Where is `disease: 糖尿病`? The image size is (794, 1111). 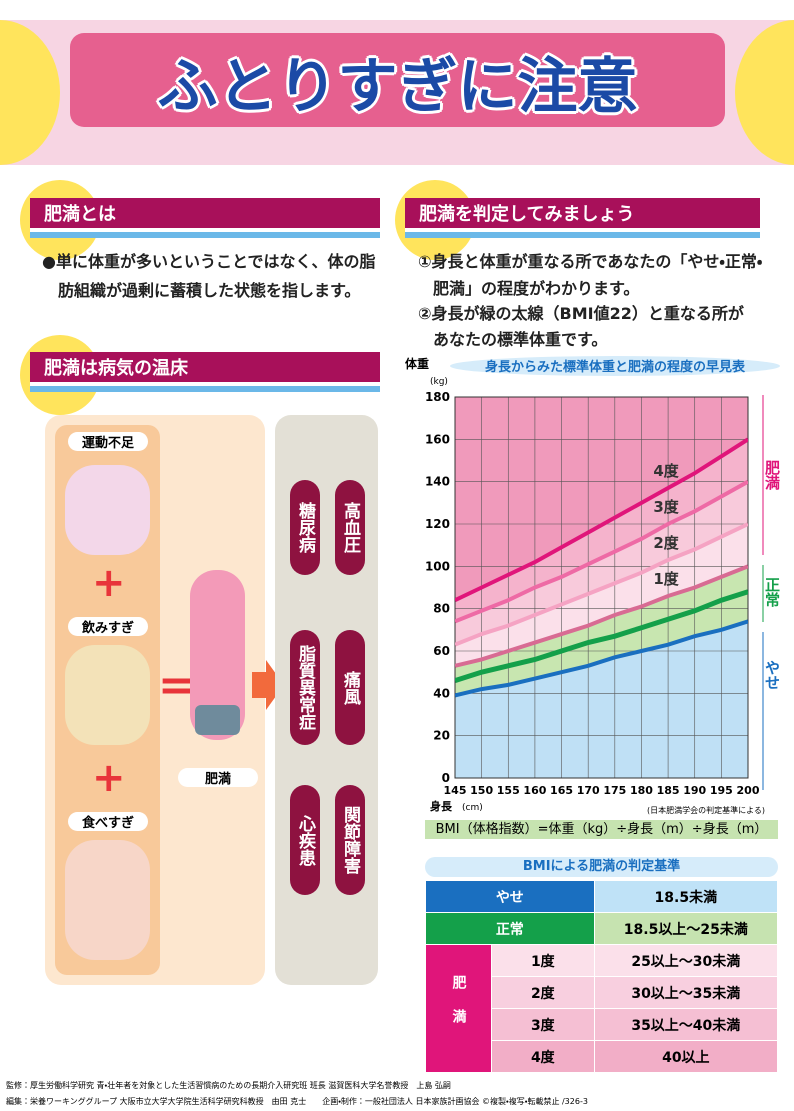 disease: 糖尿病 is located at coordinates (305, 527).